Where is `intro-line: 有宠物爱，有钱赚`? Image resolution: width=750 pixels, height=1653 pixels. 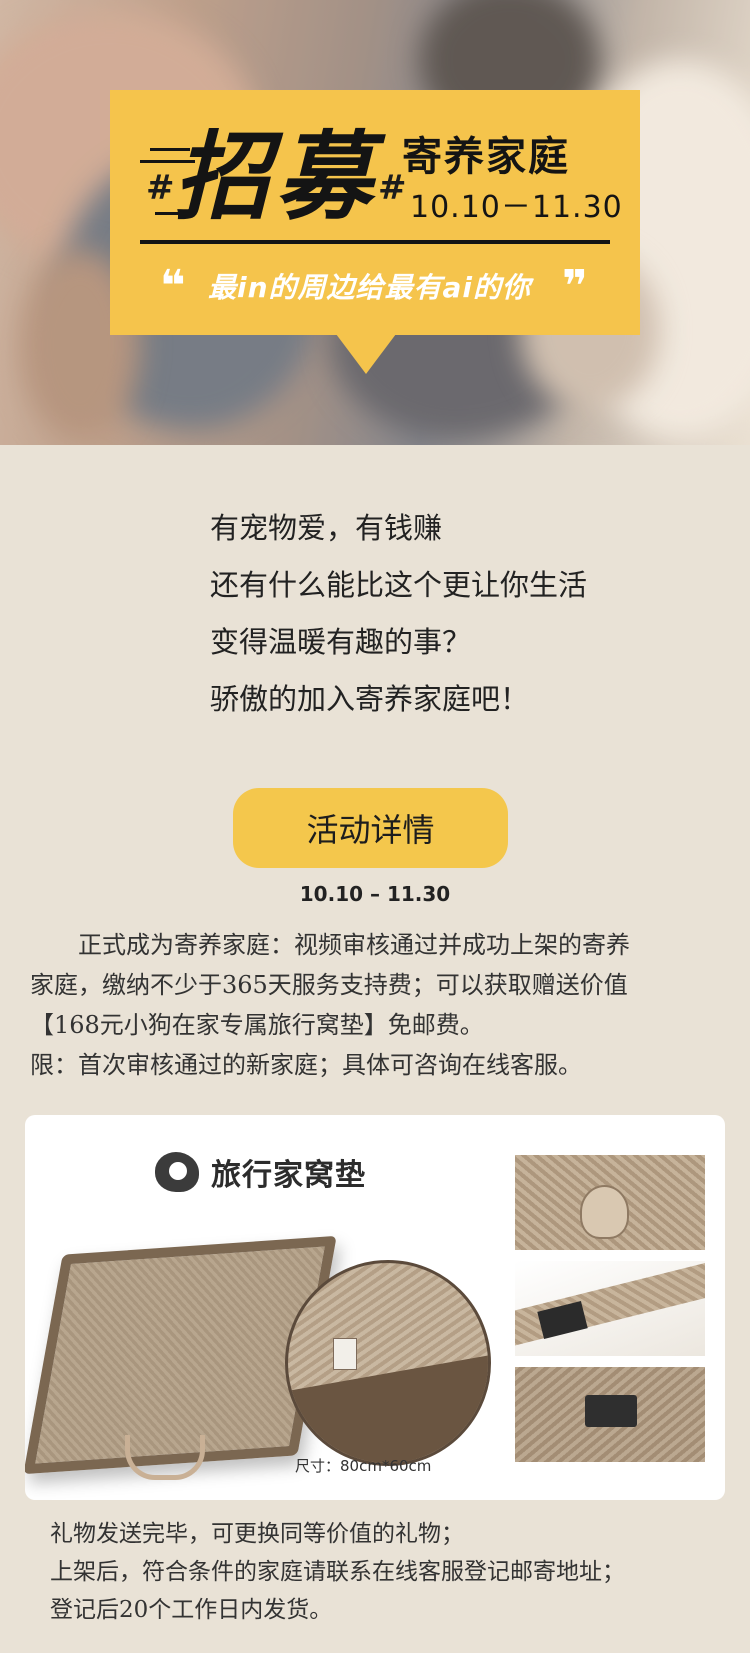
intro-line: 有宠物爱，有钱赚 is located at coordinates (326, 528).